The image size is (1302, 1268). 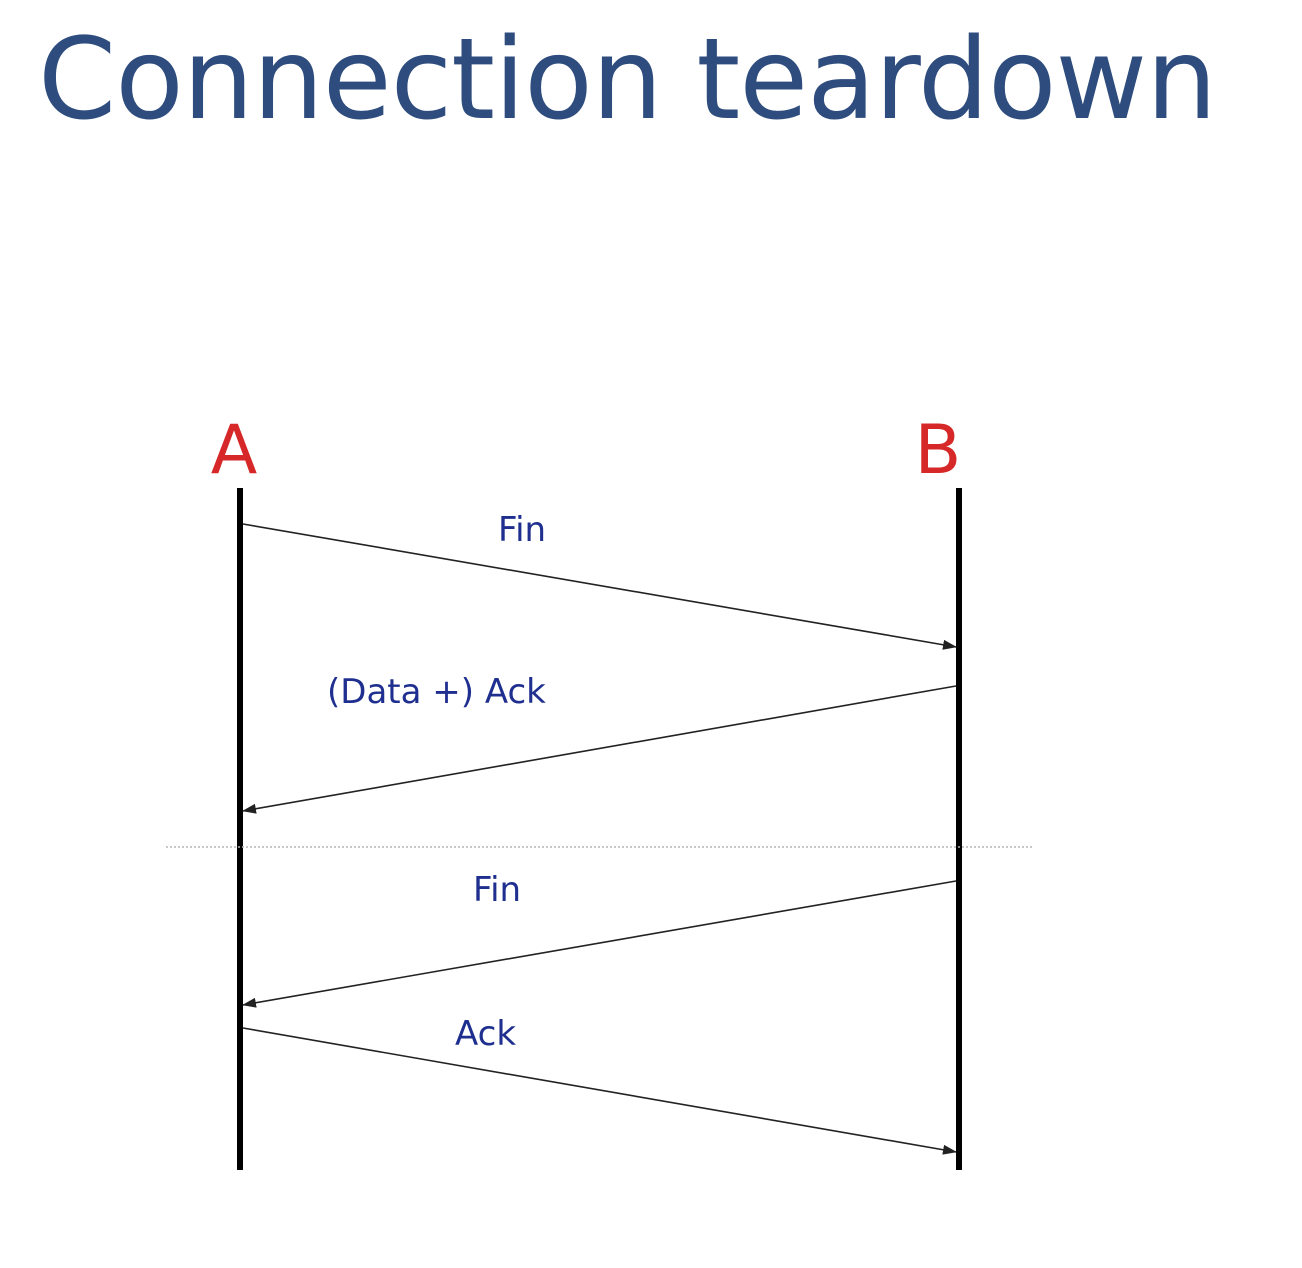 What do you see at coordinates (599, 1091) in the screenshot?
I see `message-arrow-ack-a-to-b` at bounding box center [599, 1091].